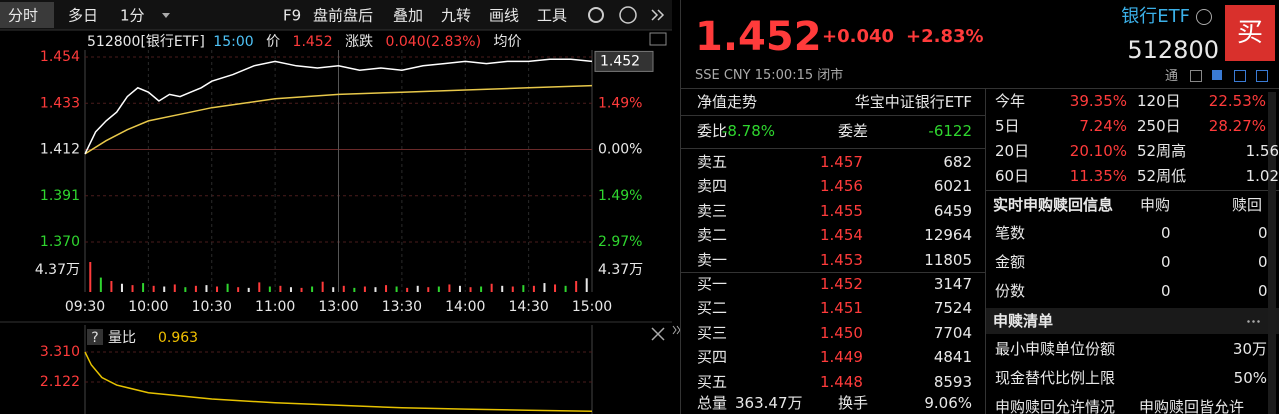 The image size is (1279, 414). What do you see at coordinates (748, 131) in the screenshot?
I see `wb: -8.78%` at bounding box center [748, 131].